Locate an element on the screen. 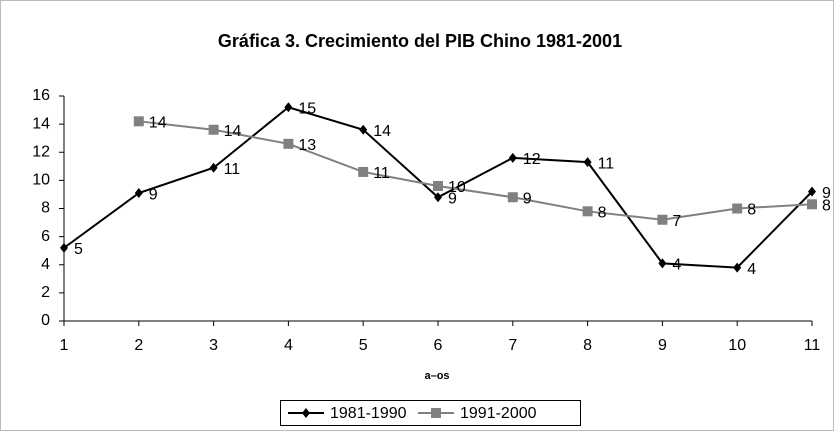 This screenshot has width=834, height=431. x-tick-label: 10 is located at coordinates (737, 345).